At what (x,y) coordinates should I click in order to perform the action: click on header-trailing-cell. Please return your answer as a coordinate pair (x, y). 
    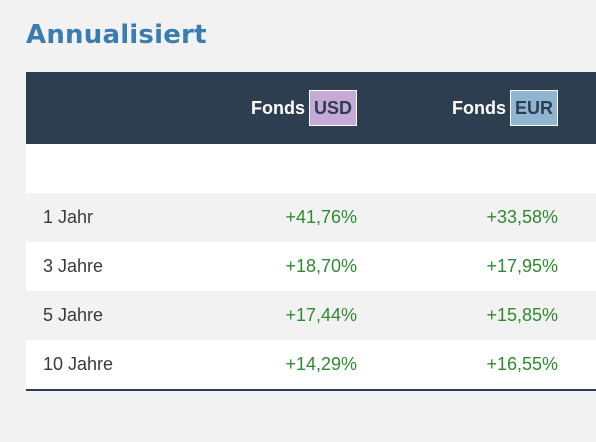
    Looking at the image, I should click on (577, 108).